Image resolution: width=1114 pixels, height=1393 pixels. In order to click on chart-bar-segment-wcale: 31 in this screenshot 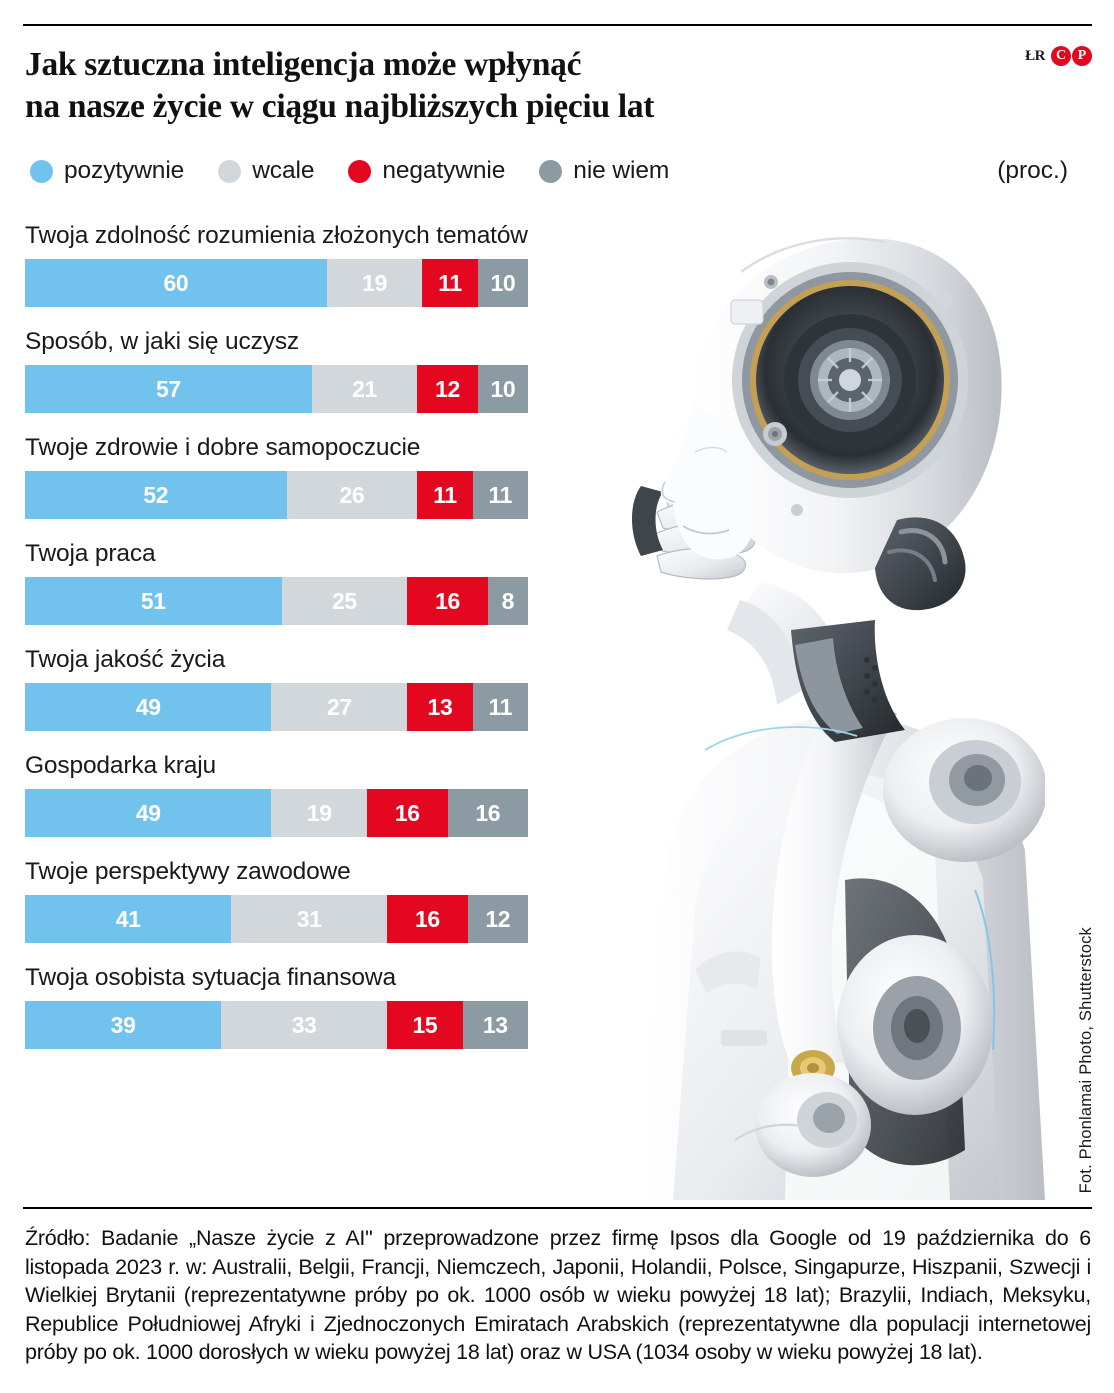, I will do `click(309, 919)`.